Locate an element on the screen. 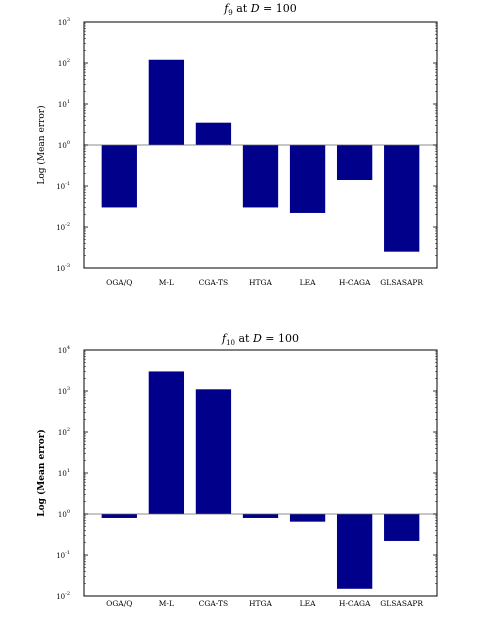 The height and width of the screenshot is (628, 485). y-tick-label: 10⁻³ is located at coordinates (63, 268).